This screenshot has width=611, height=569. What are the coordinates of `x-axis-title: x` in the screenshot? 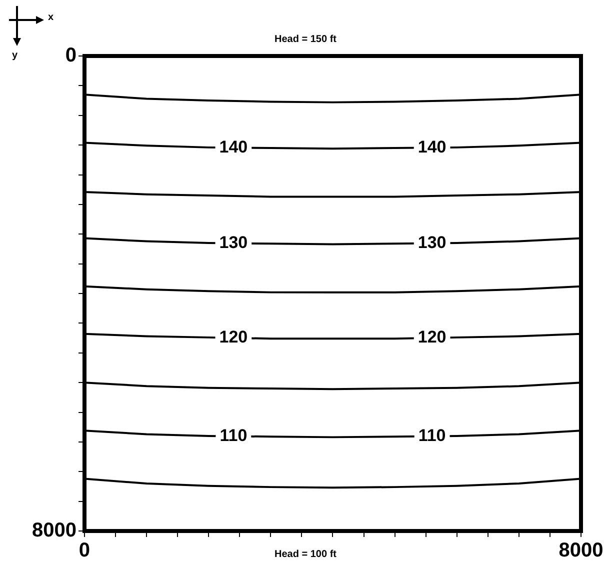 It's located at (51, 17).